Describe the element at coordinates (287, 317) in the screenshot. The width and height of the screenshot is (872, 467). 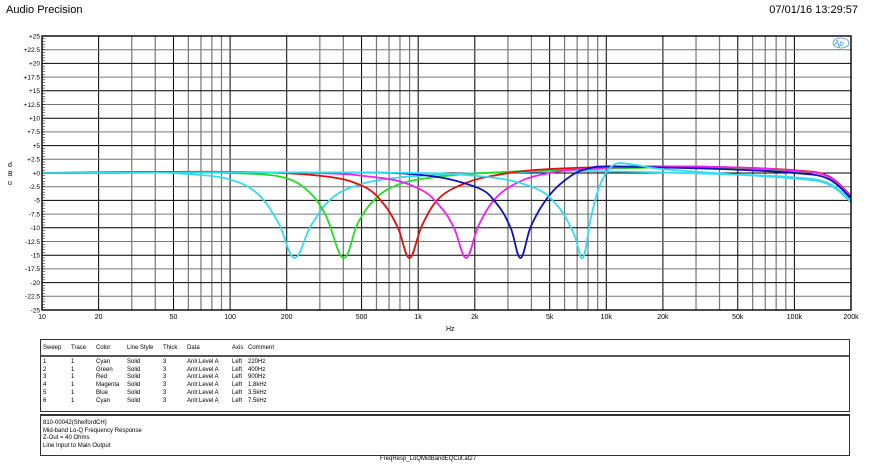
I see `svg-text: 200` at that location.